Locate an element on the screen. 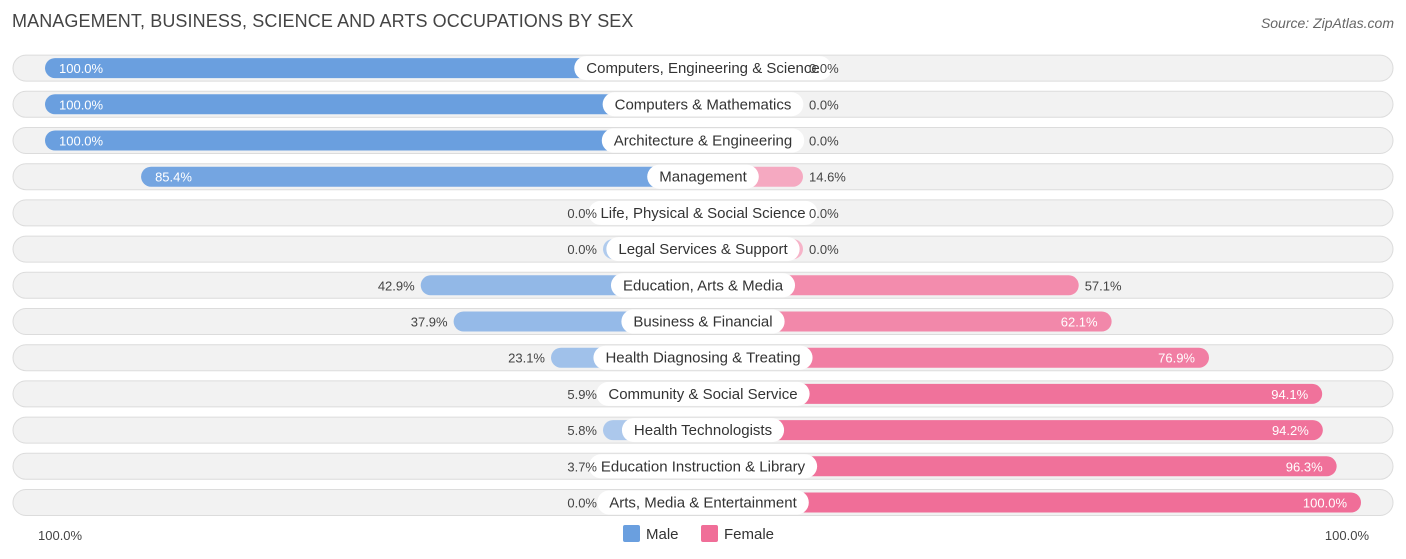 Image resolution: width=1406 pixels, height=559 pixels. category-label: Computers & Mathematics is located at coordinates (703, 104).